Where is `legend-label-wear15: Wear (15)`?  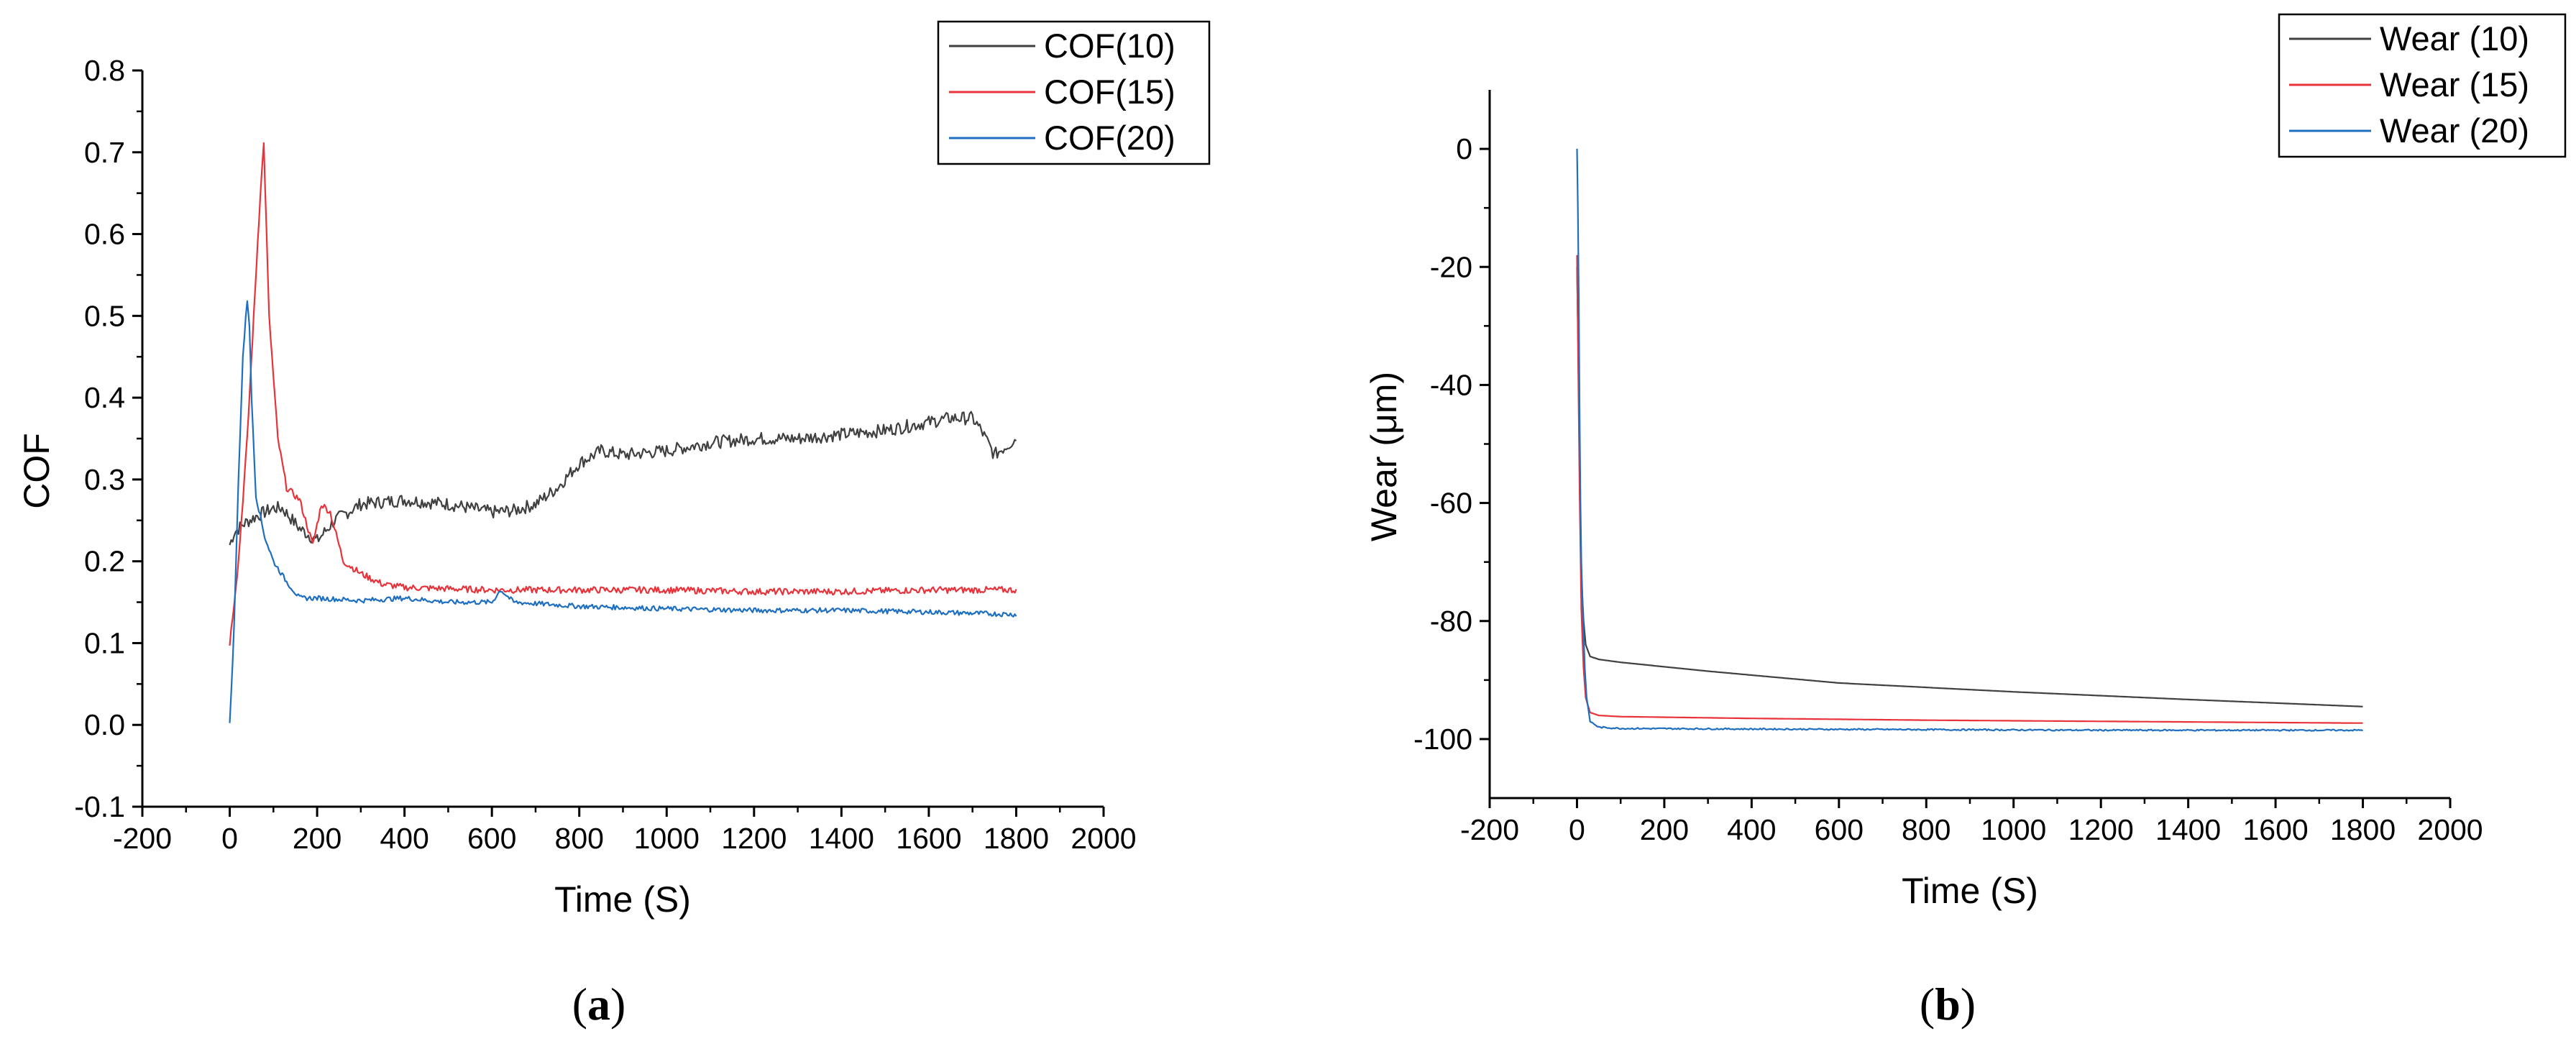
legend-label-wear15: Wear (15) is located at coordinates (2454, 84).